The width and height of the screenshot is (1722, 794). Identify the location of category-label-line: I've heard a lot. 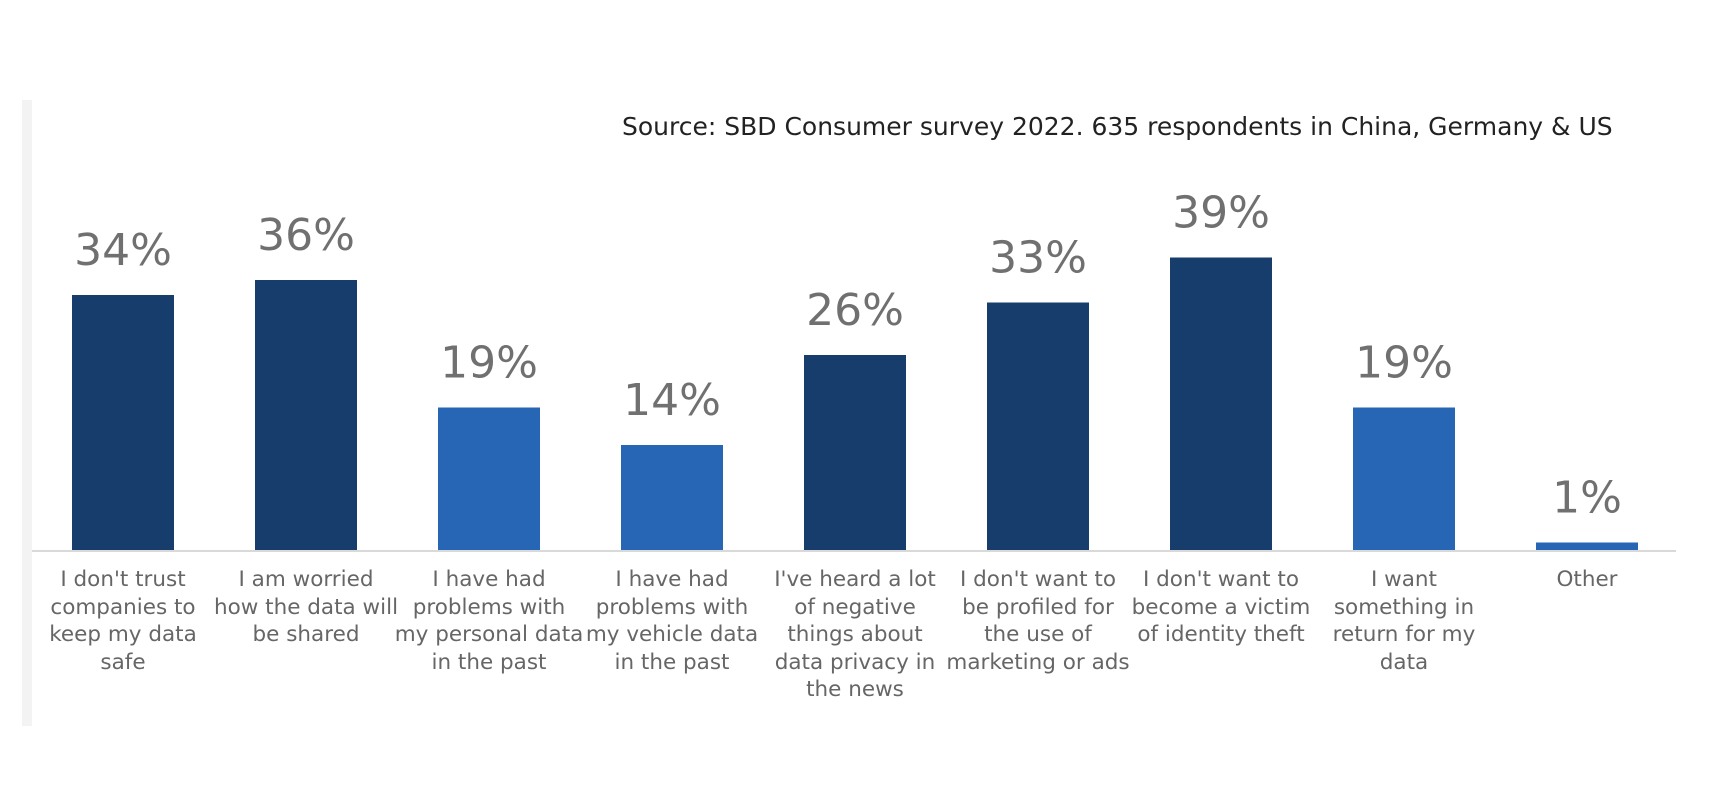
(855, 579).